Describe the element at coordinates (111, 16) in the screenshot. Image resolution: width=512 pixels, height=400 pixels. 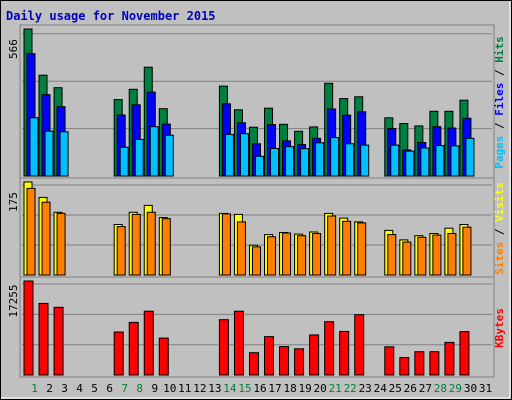
I see `chart-title: Daily usage for November 2015` at that location.